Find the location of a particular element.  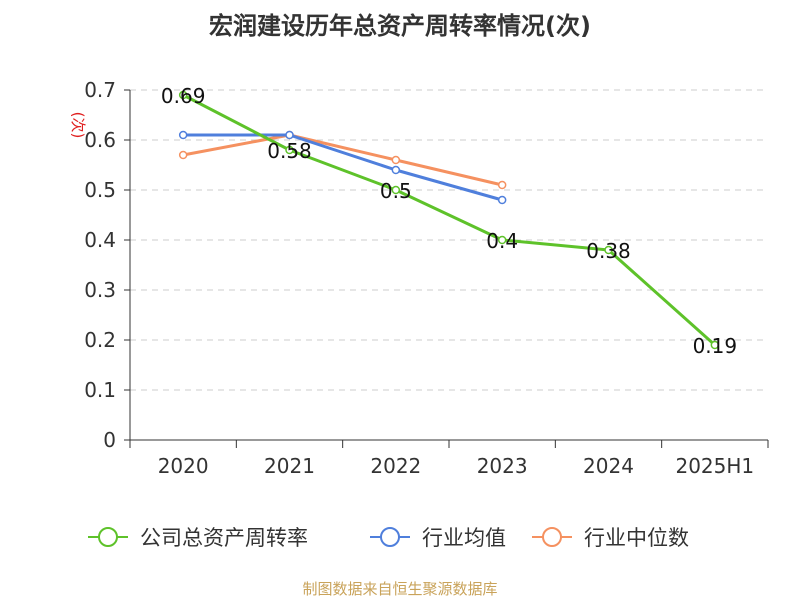

x-tick-label: 2022 is located at coordinates (395, 466).